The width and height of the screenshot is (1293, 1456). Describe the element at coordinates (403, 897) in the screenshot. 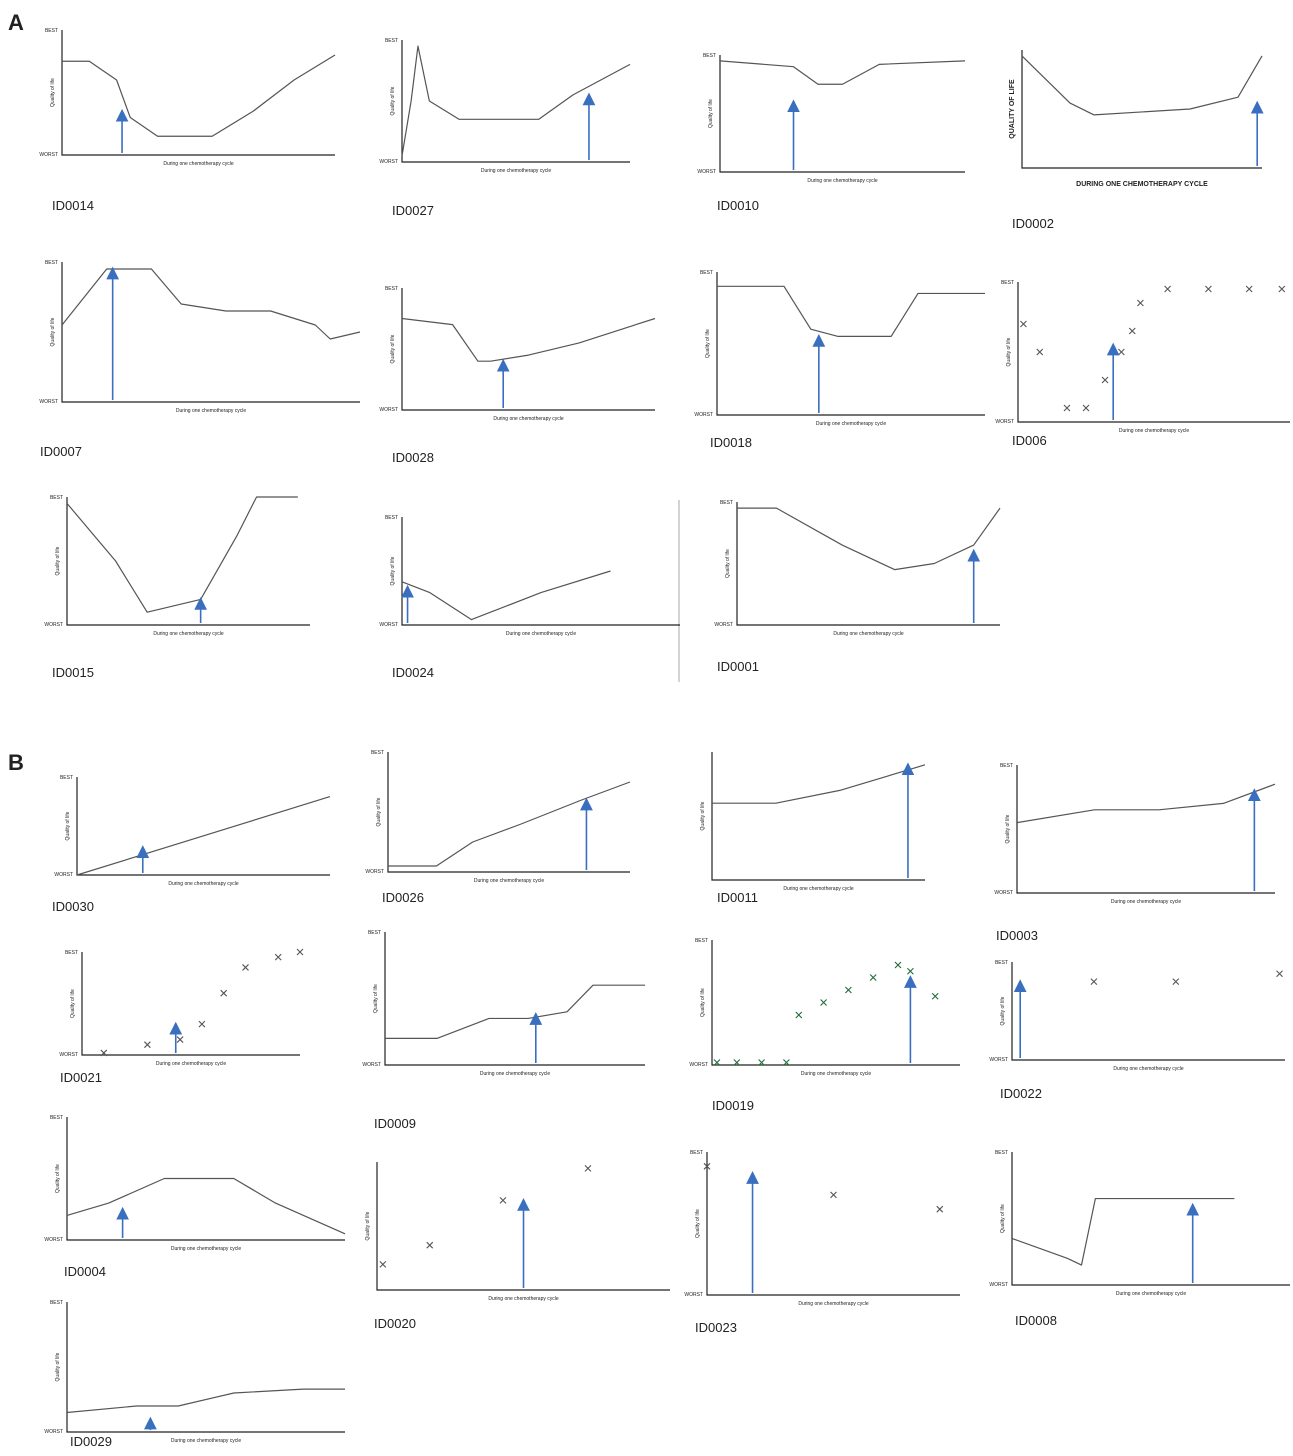

I see `sketch-id: ID0026` at that location.